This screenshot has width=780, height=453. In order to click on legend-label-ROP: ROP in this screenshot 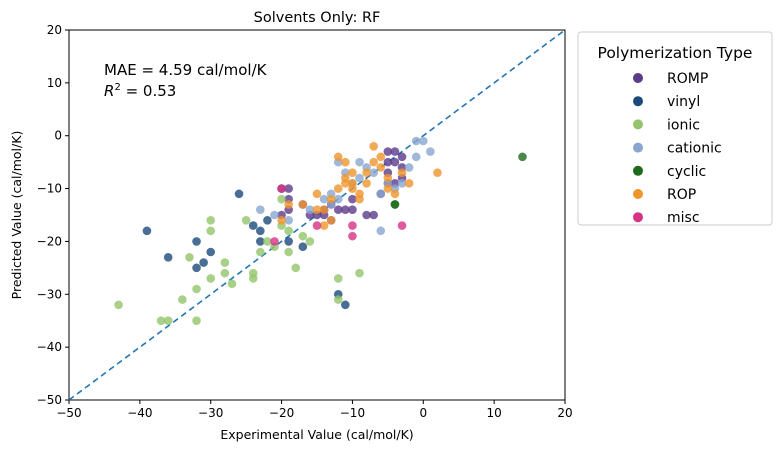, I will do `click(681, 195)`.